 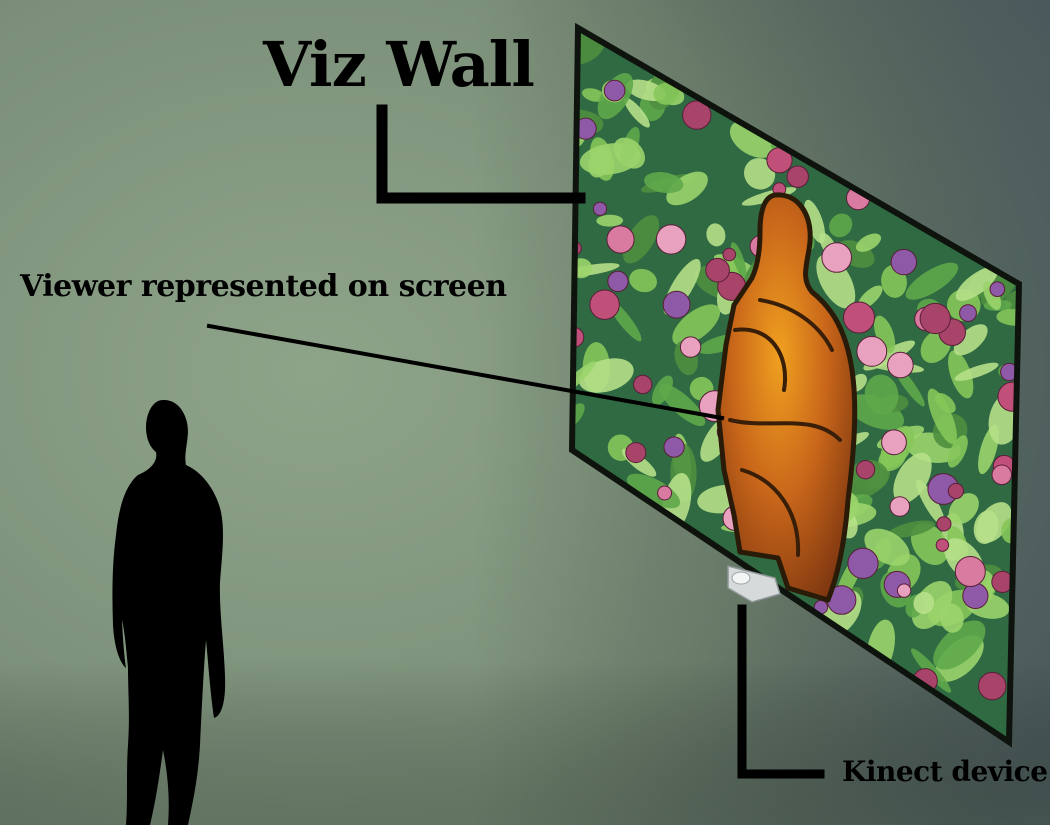 What do you see at coordinates (754, 584) in the screenshot?
I see `kinect-device` at bounding box center [754, 584].